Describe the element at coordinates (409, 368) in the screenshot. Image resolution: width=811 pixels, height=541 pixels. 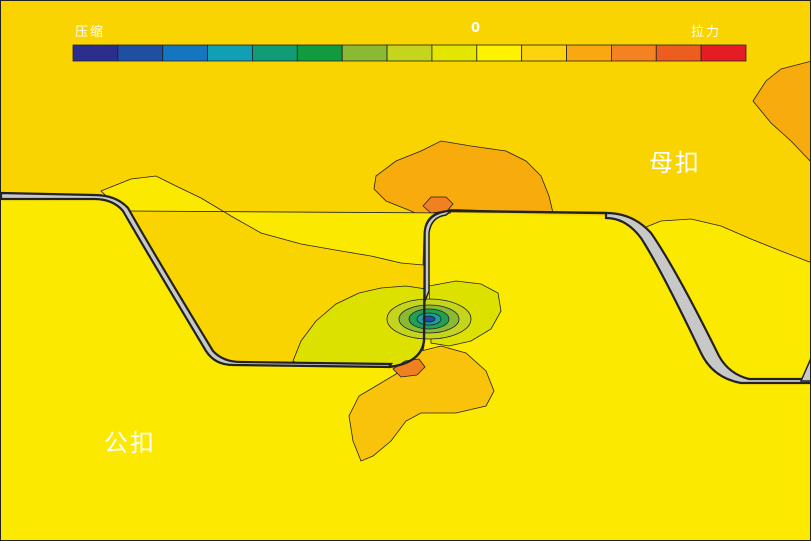
I see `tension-hotspot-bottom` at that location.